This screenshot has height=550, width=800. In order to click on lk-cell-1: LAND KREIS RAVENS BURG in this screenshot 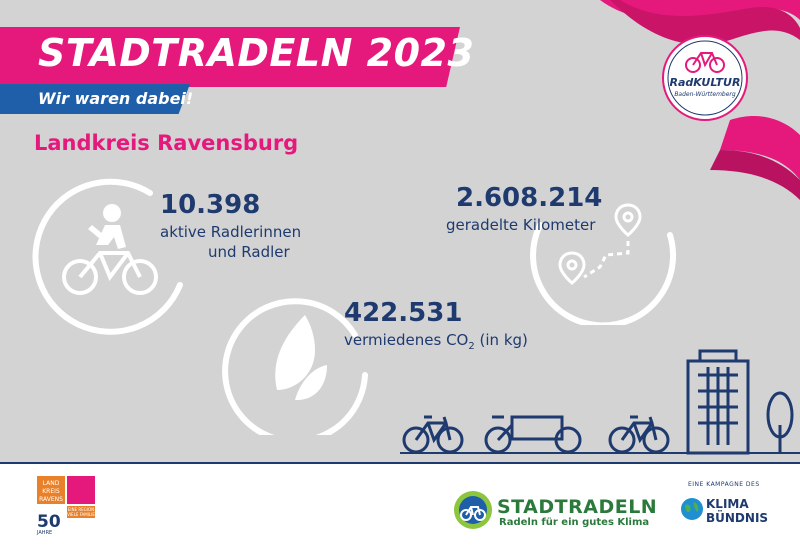, I will do `click(51, 493)`.